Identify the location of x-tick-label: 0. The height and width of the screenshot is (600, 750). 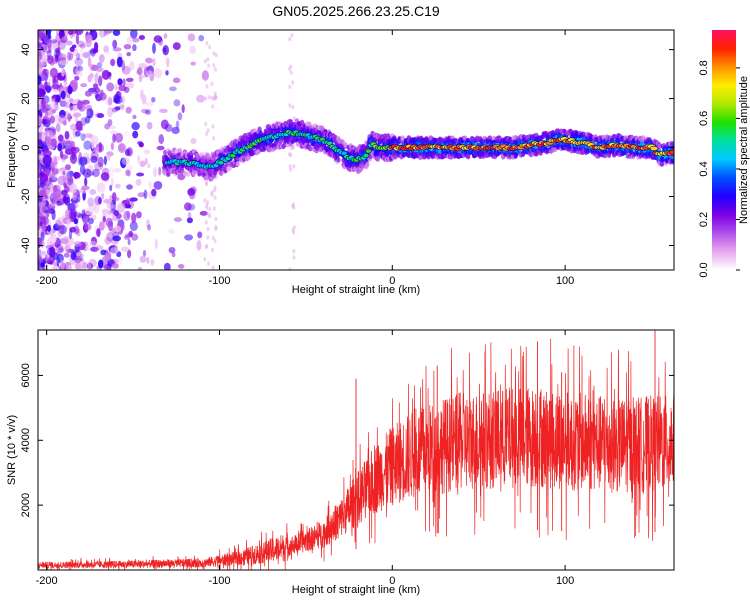
(392, 281).